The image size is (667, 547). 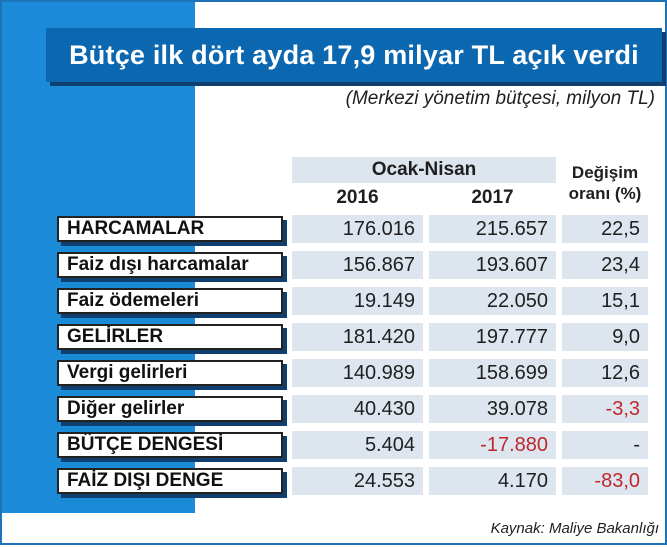 I want to click on cell-faiz-disi-harcamalar-2016: 156.867, so click(x=357, y=265).